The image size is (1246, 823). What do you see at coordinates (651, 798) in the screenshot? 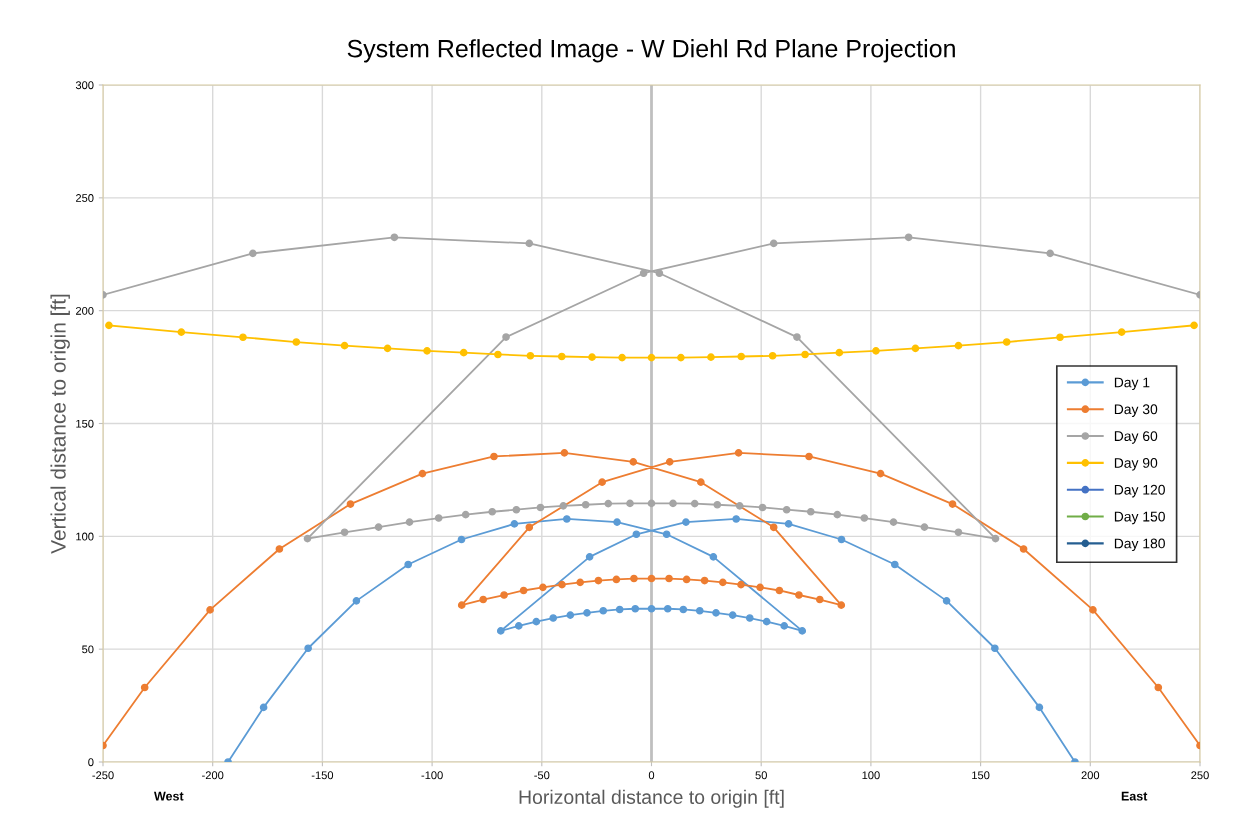
I see `x-axis-title: Horizontal distance to origin [ft]` at bounding box center [651, 798].